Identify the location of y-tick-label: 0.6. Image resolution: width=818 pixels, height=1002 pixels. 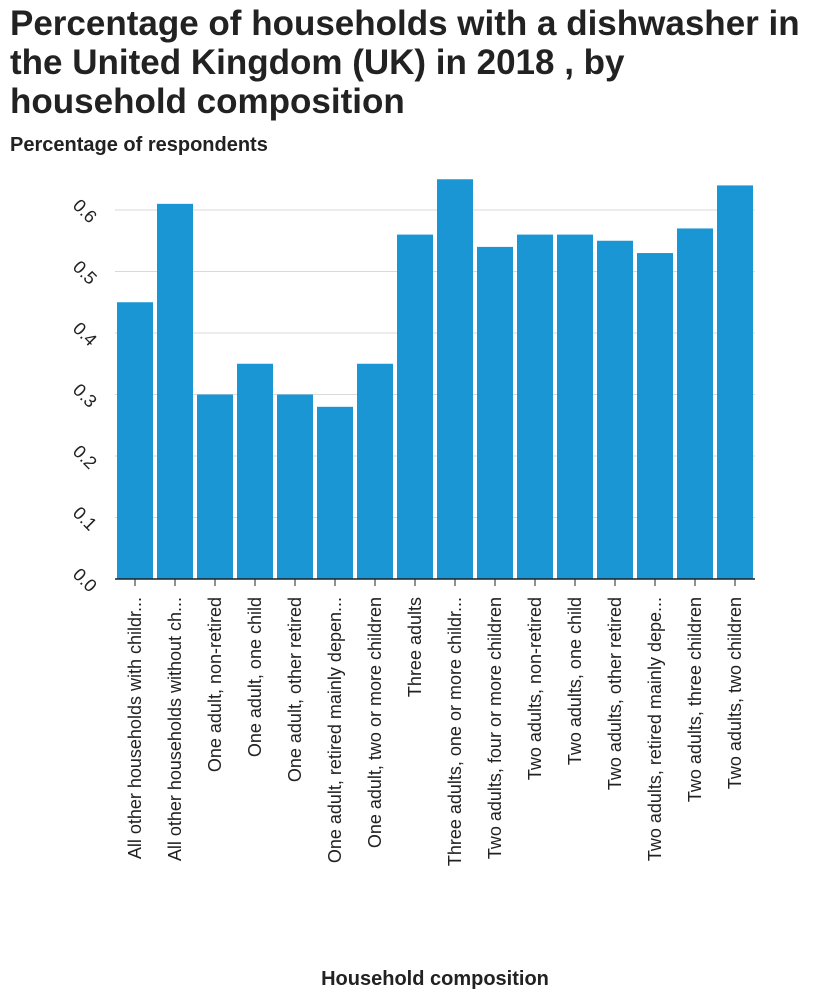
(85, 211).